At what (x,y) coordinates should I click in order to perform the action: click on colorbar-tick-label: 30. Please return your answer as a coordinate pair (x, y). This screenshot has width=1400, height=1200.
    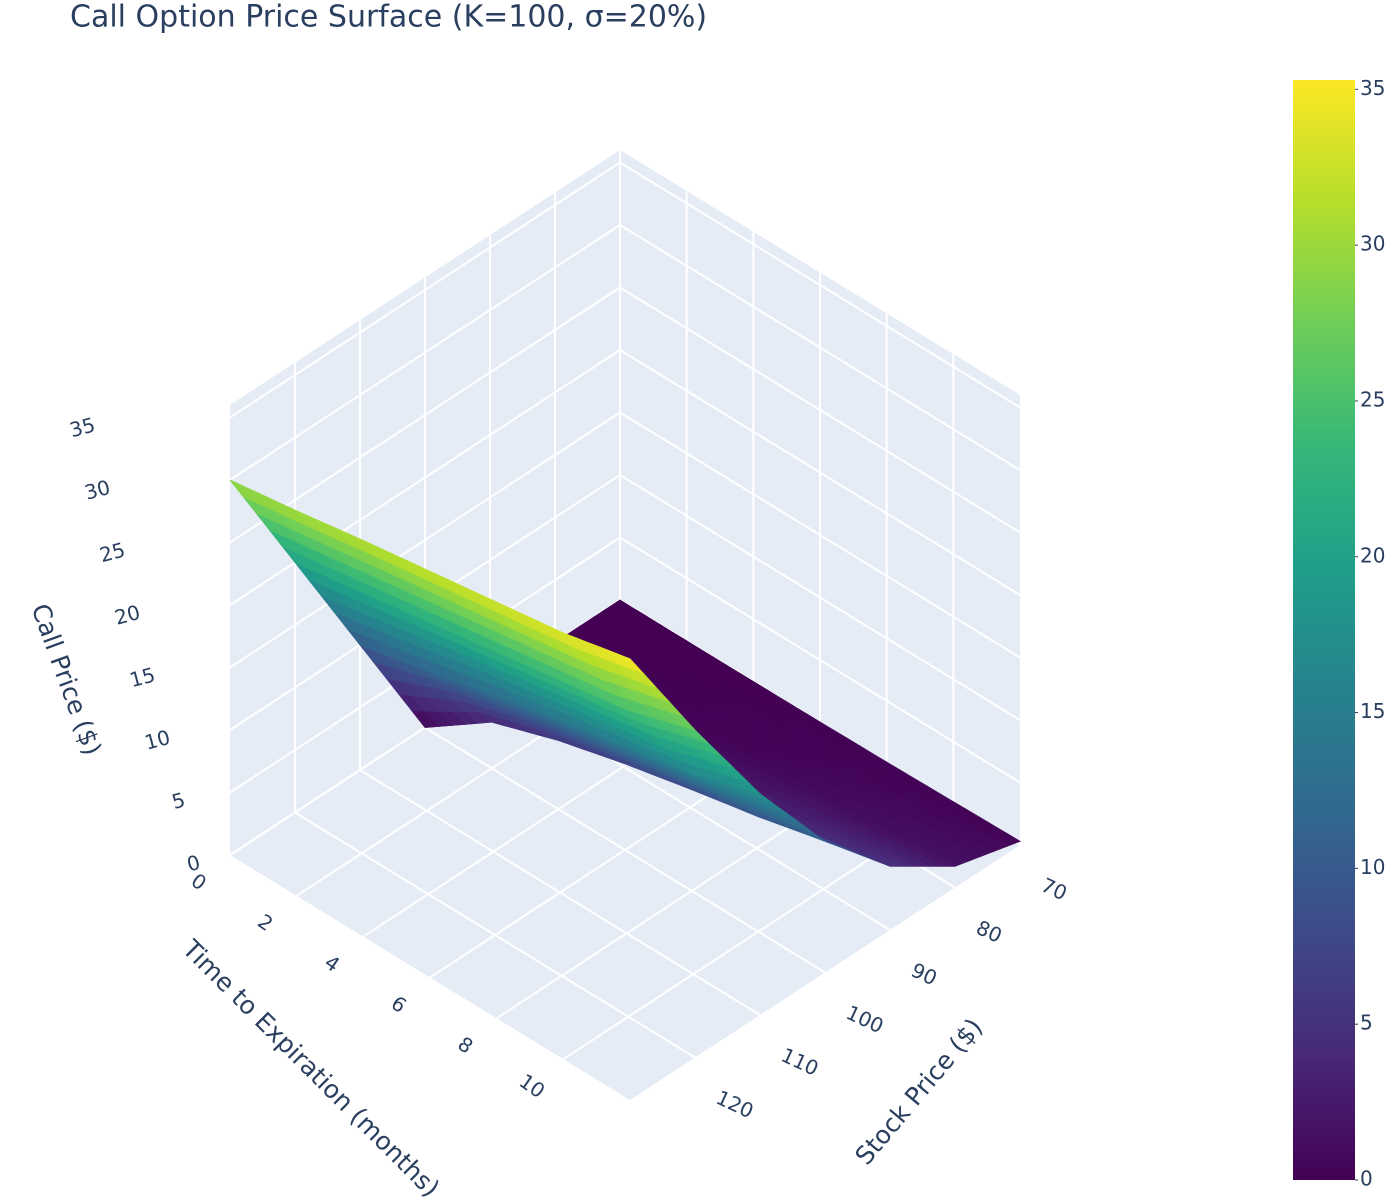
    Looking at the image, I should click on (1372, 244).